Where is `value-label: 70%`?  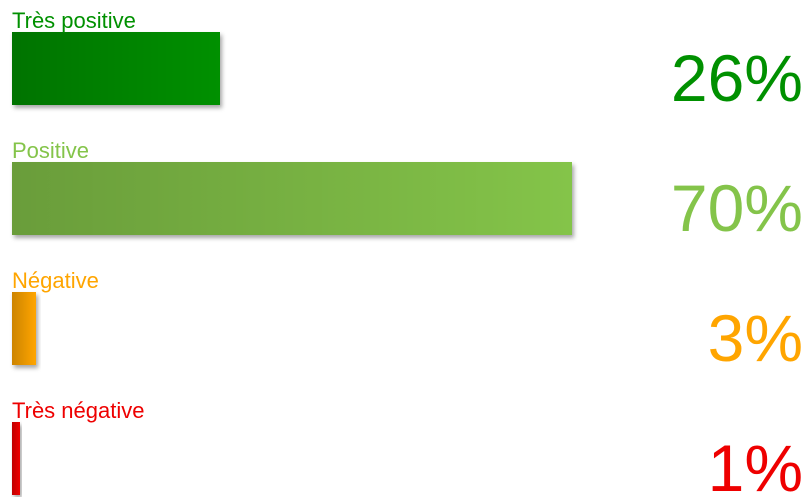
value-label: 70% is located at coordinates (737, 208).